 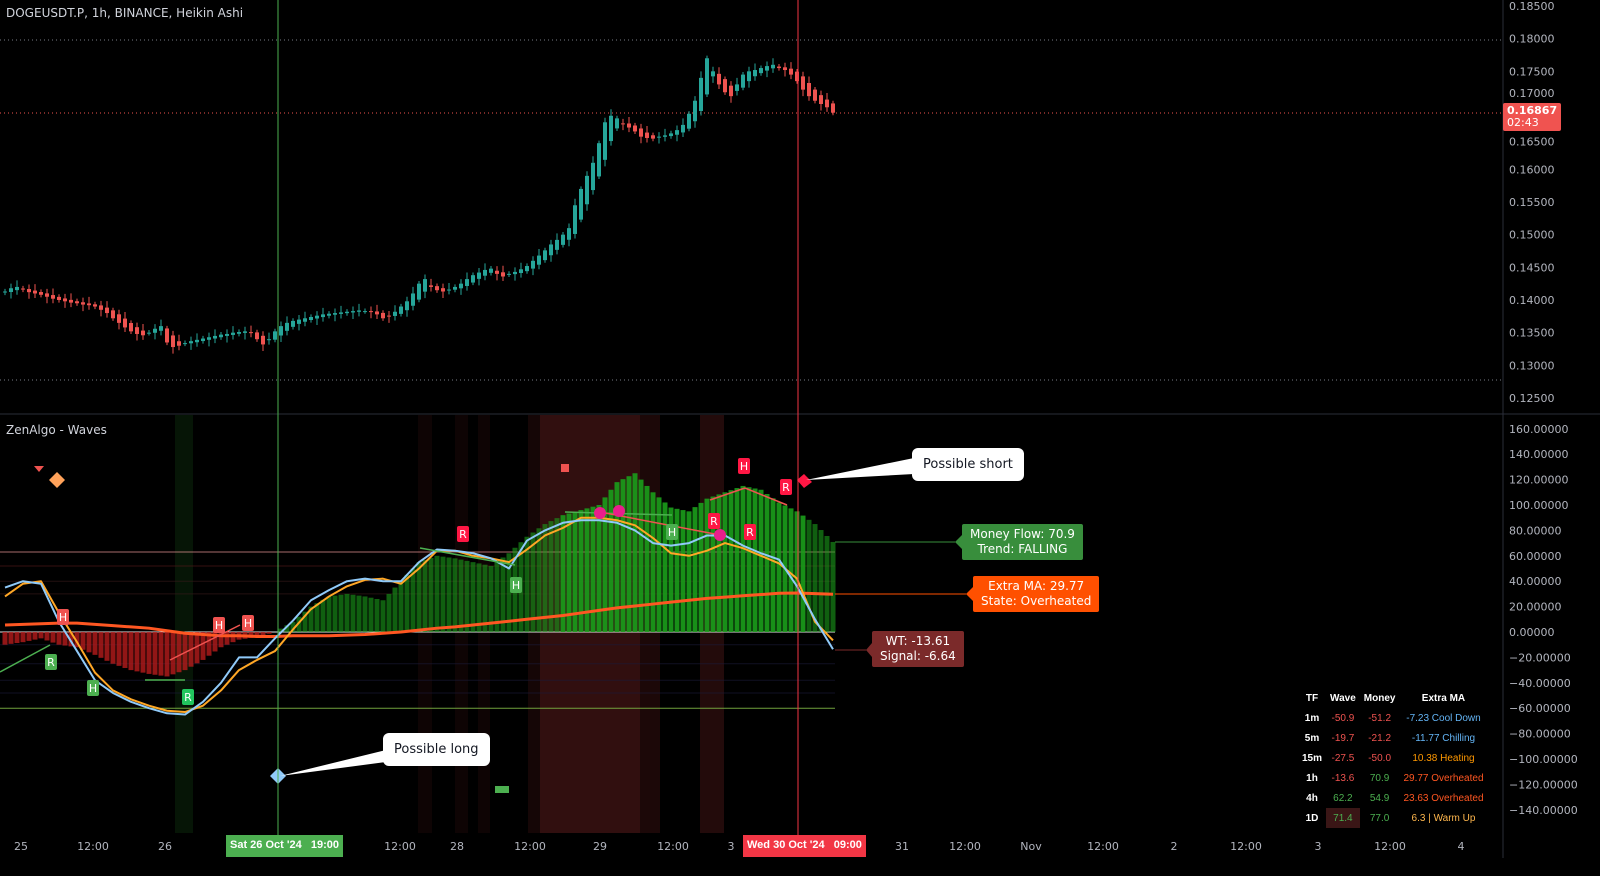 What do you see at coordinates (1540, 683) in the screenshot?
I see `osc-tick: −40.00000` at bounding box center [1540, 683].